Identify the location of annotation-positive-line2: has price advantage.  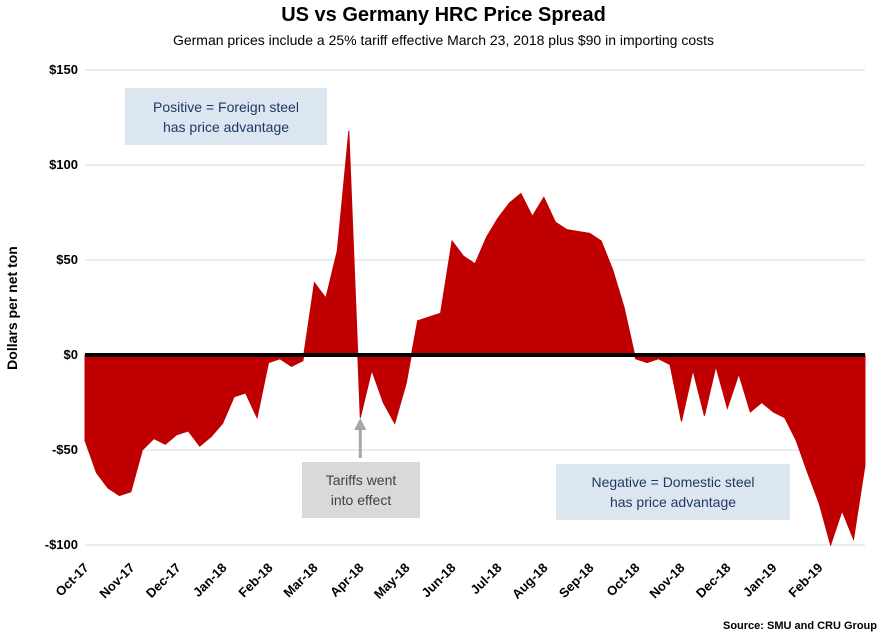
(226, 126).